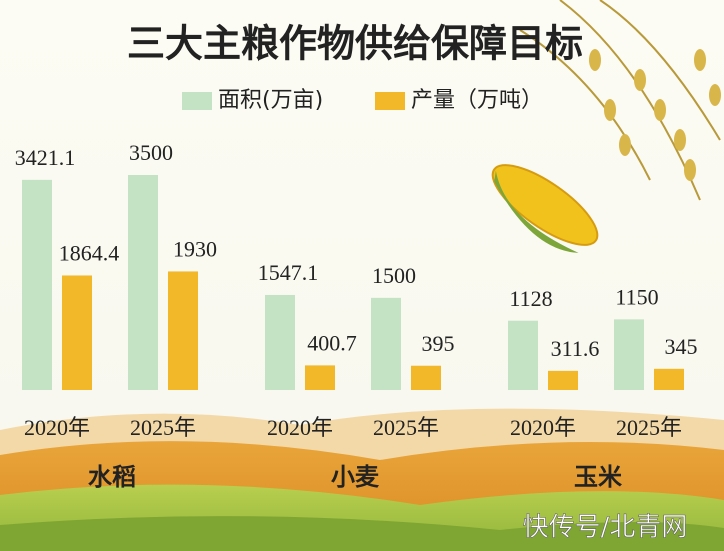  Describe the element at coordinates (605, 528) in the screenshot. I see `watermark: 快传号/北青网` at that location.